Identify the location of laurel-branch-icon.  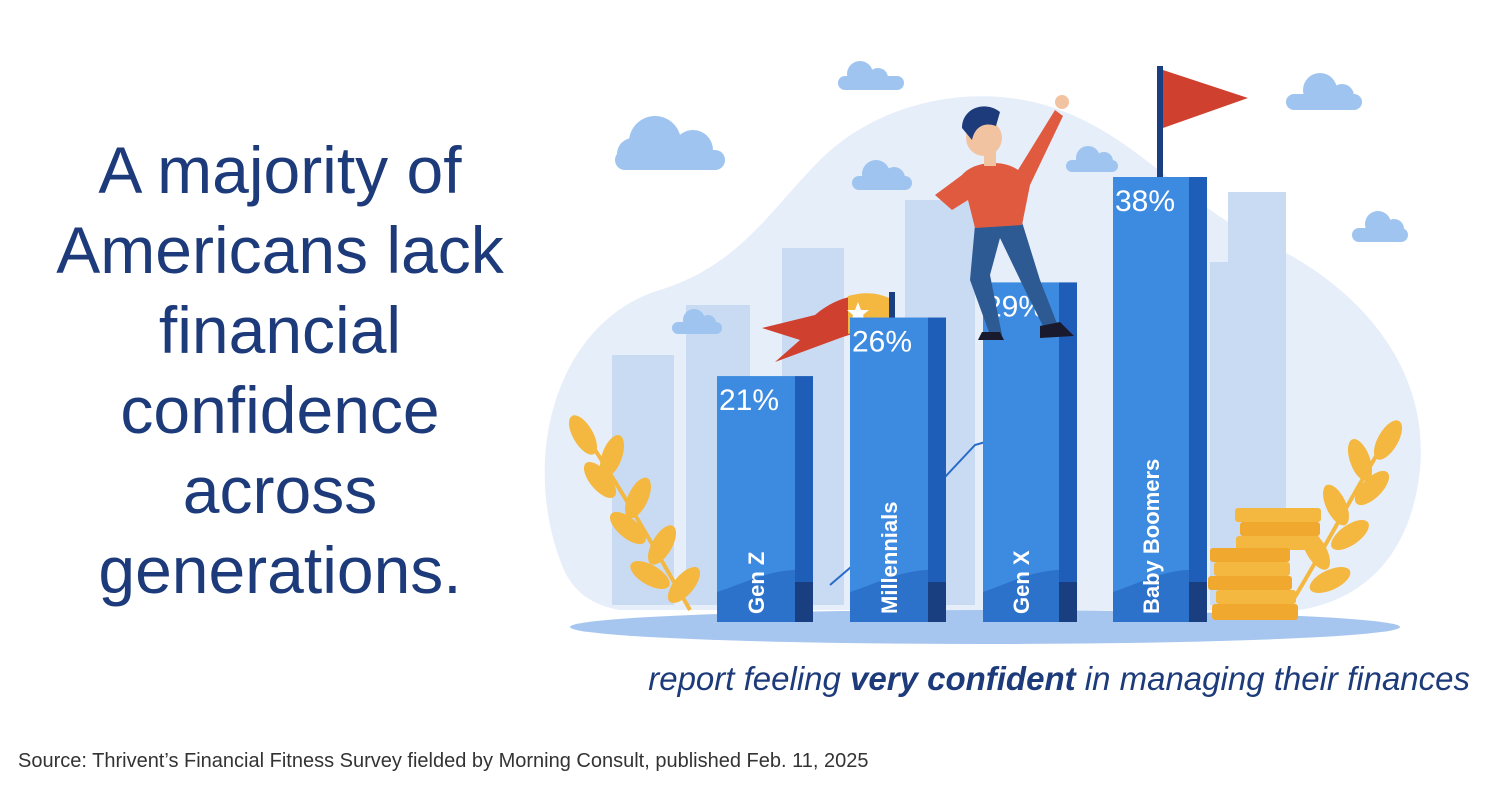
(635, 513).